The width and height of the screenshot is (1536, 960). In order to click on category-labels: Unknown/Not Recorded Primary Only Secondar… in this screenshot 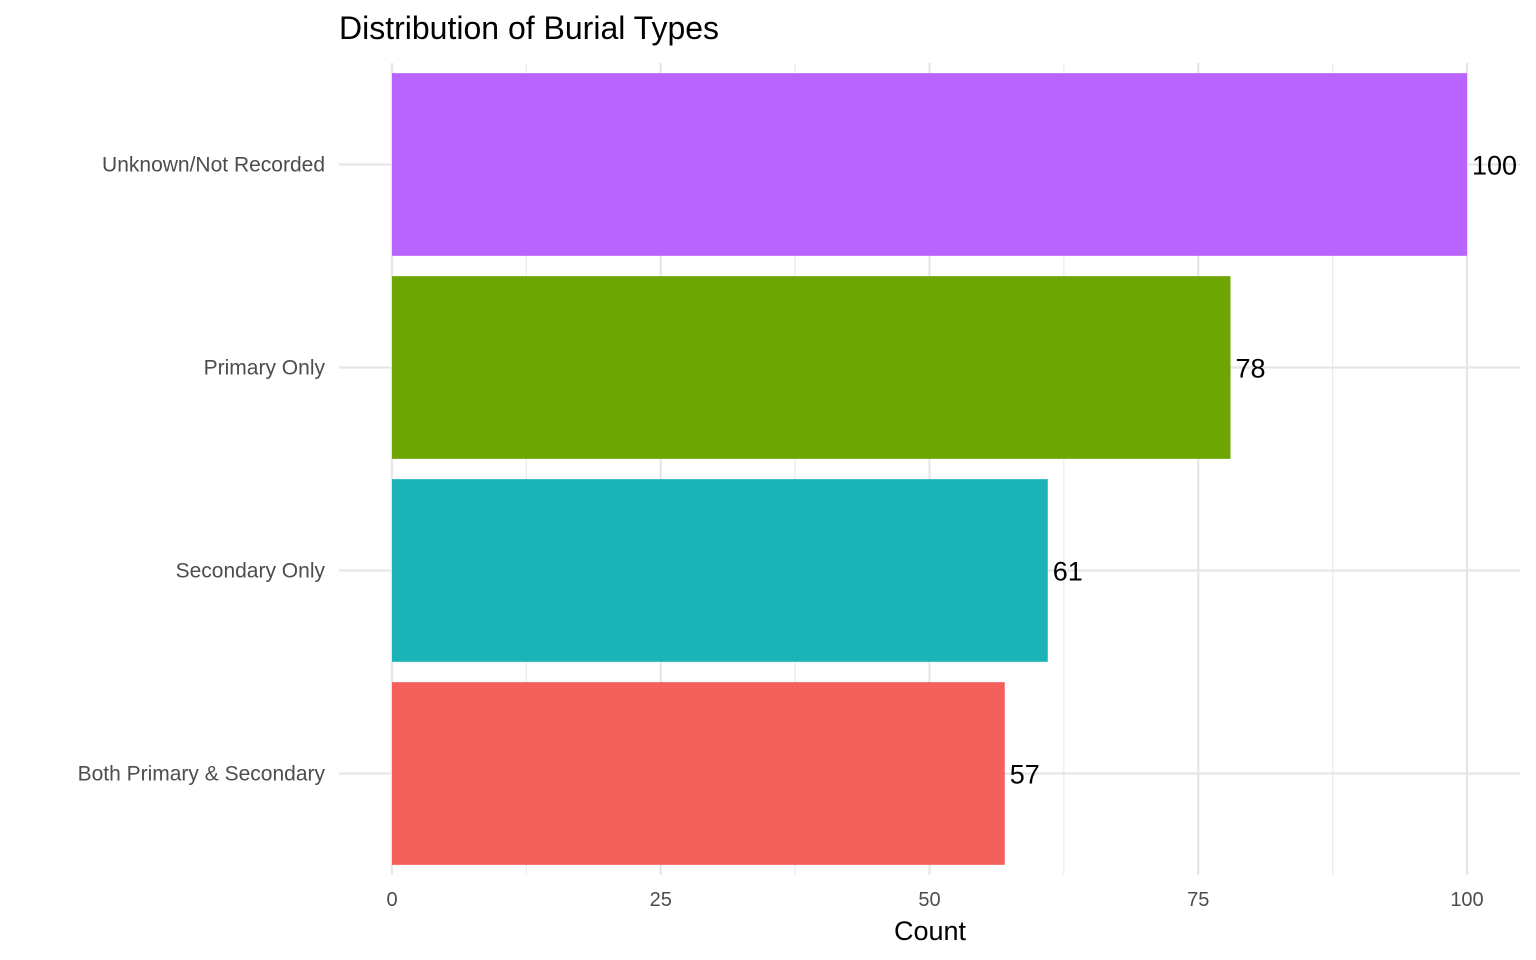, I will do `click(202, 470)`.